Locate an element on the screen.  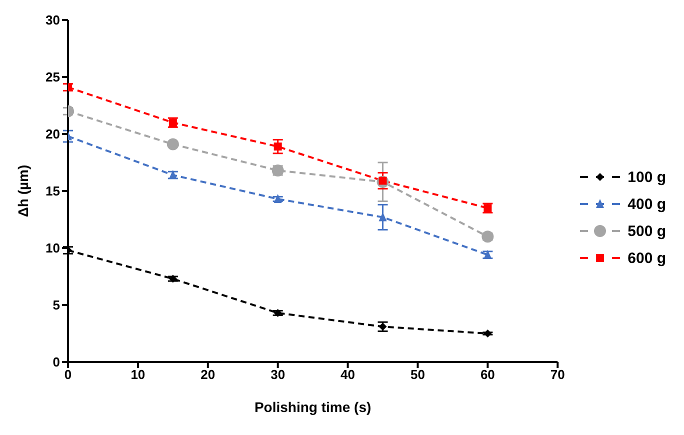
legend-label: 400 g is located at coordinates (647, 204).